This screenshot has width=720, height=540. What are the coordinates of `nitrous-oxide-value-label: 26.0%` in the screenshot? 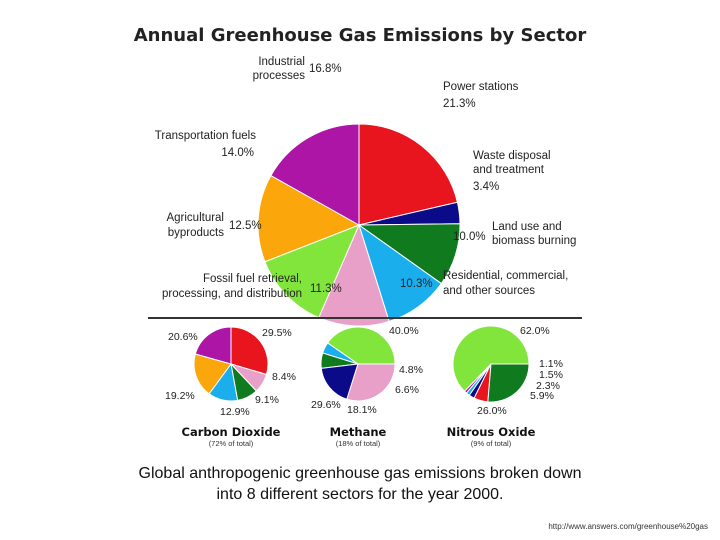 It's located at (492, 411).